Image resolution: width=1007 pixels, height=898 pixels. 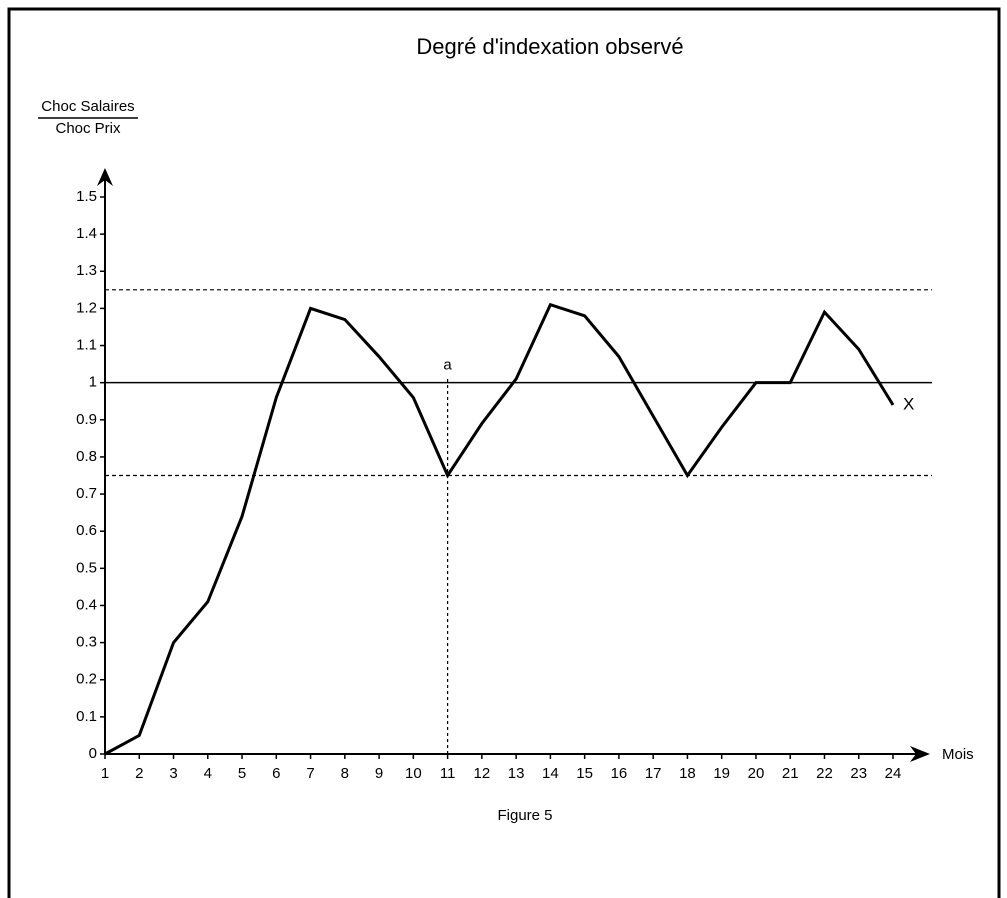 I want to click on y-tick-label: 0.9, so click(x=86, y=419).